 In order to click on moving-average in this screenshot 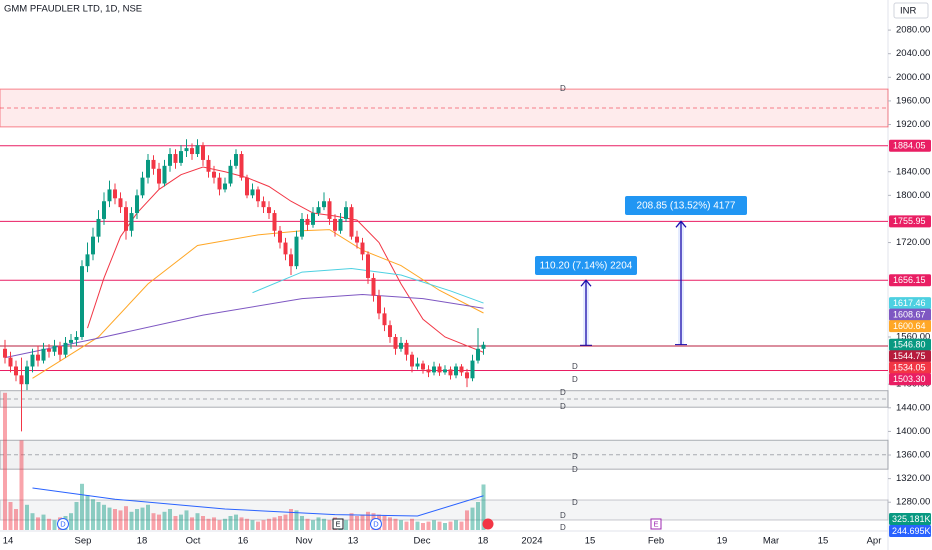, I will do `click(244, 326)`.